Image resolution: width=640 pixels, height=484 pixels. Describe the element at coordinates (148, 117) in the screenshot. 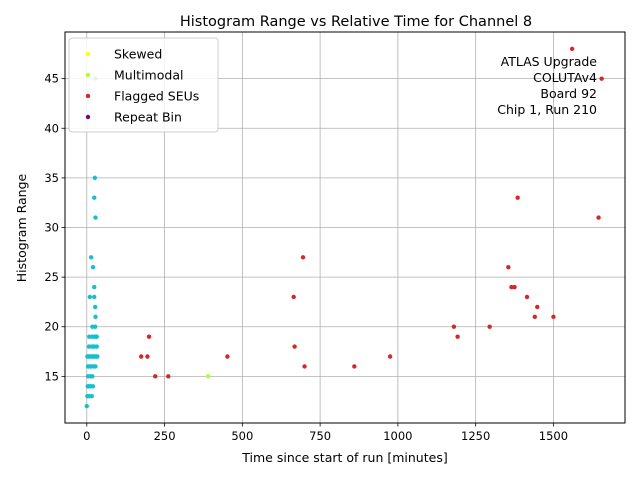

I see `legend-label-repeat-bin: Repeat Bin` at that location.